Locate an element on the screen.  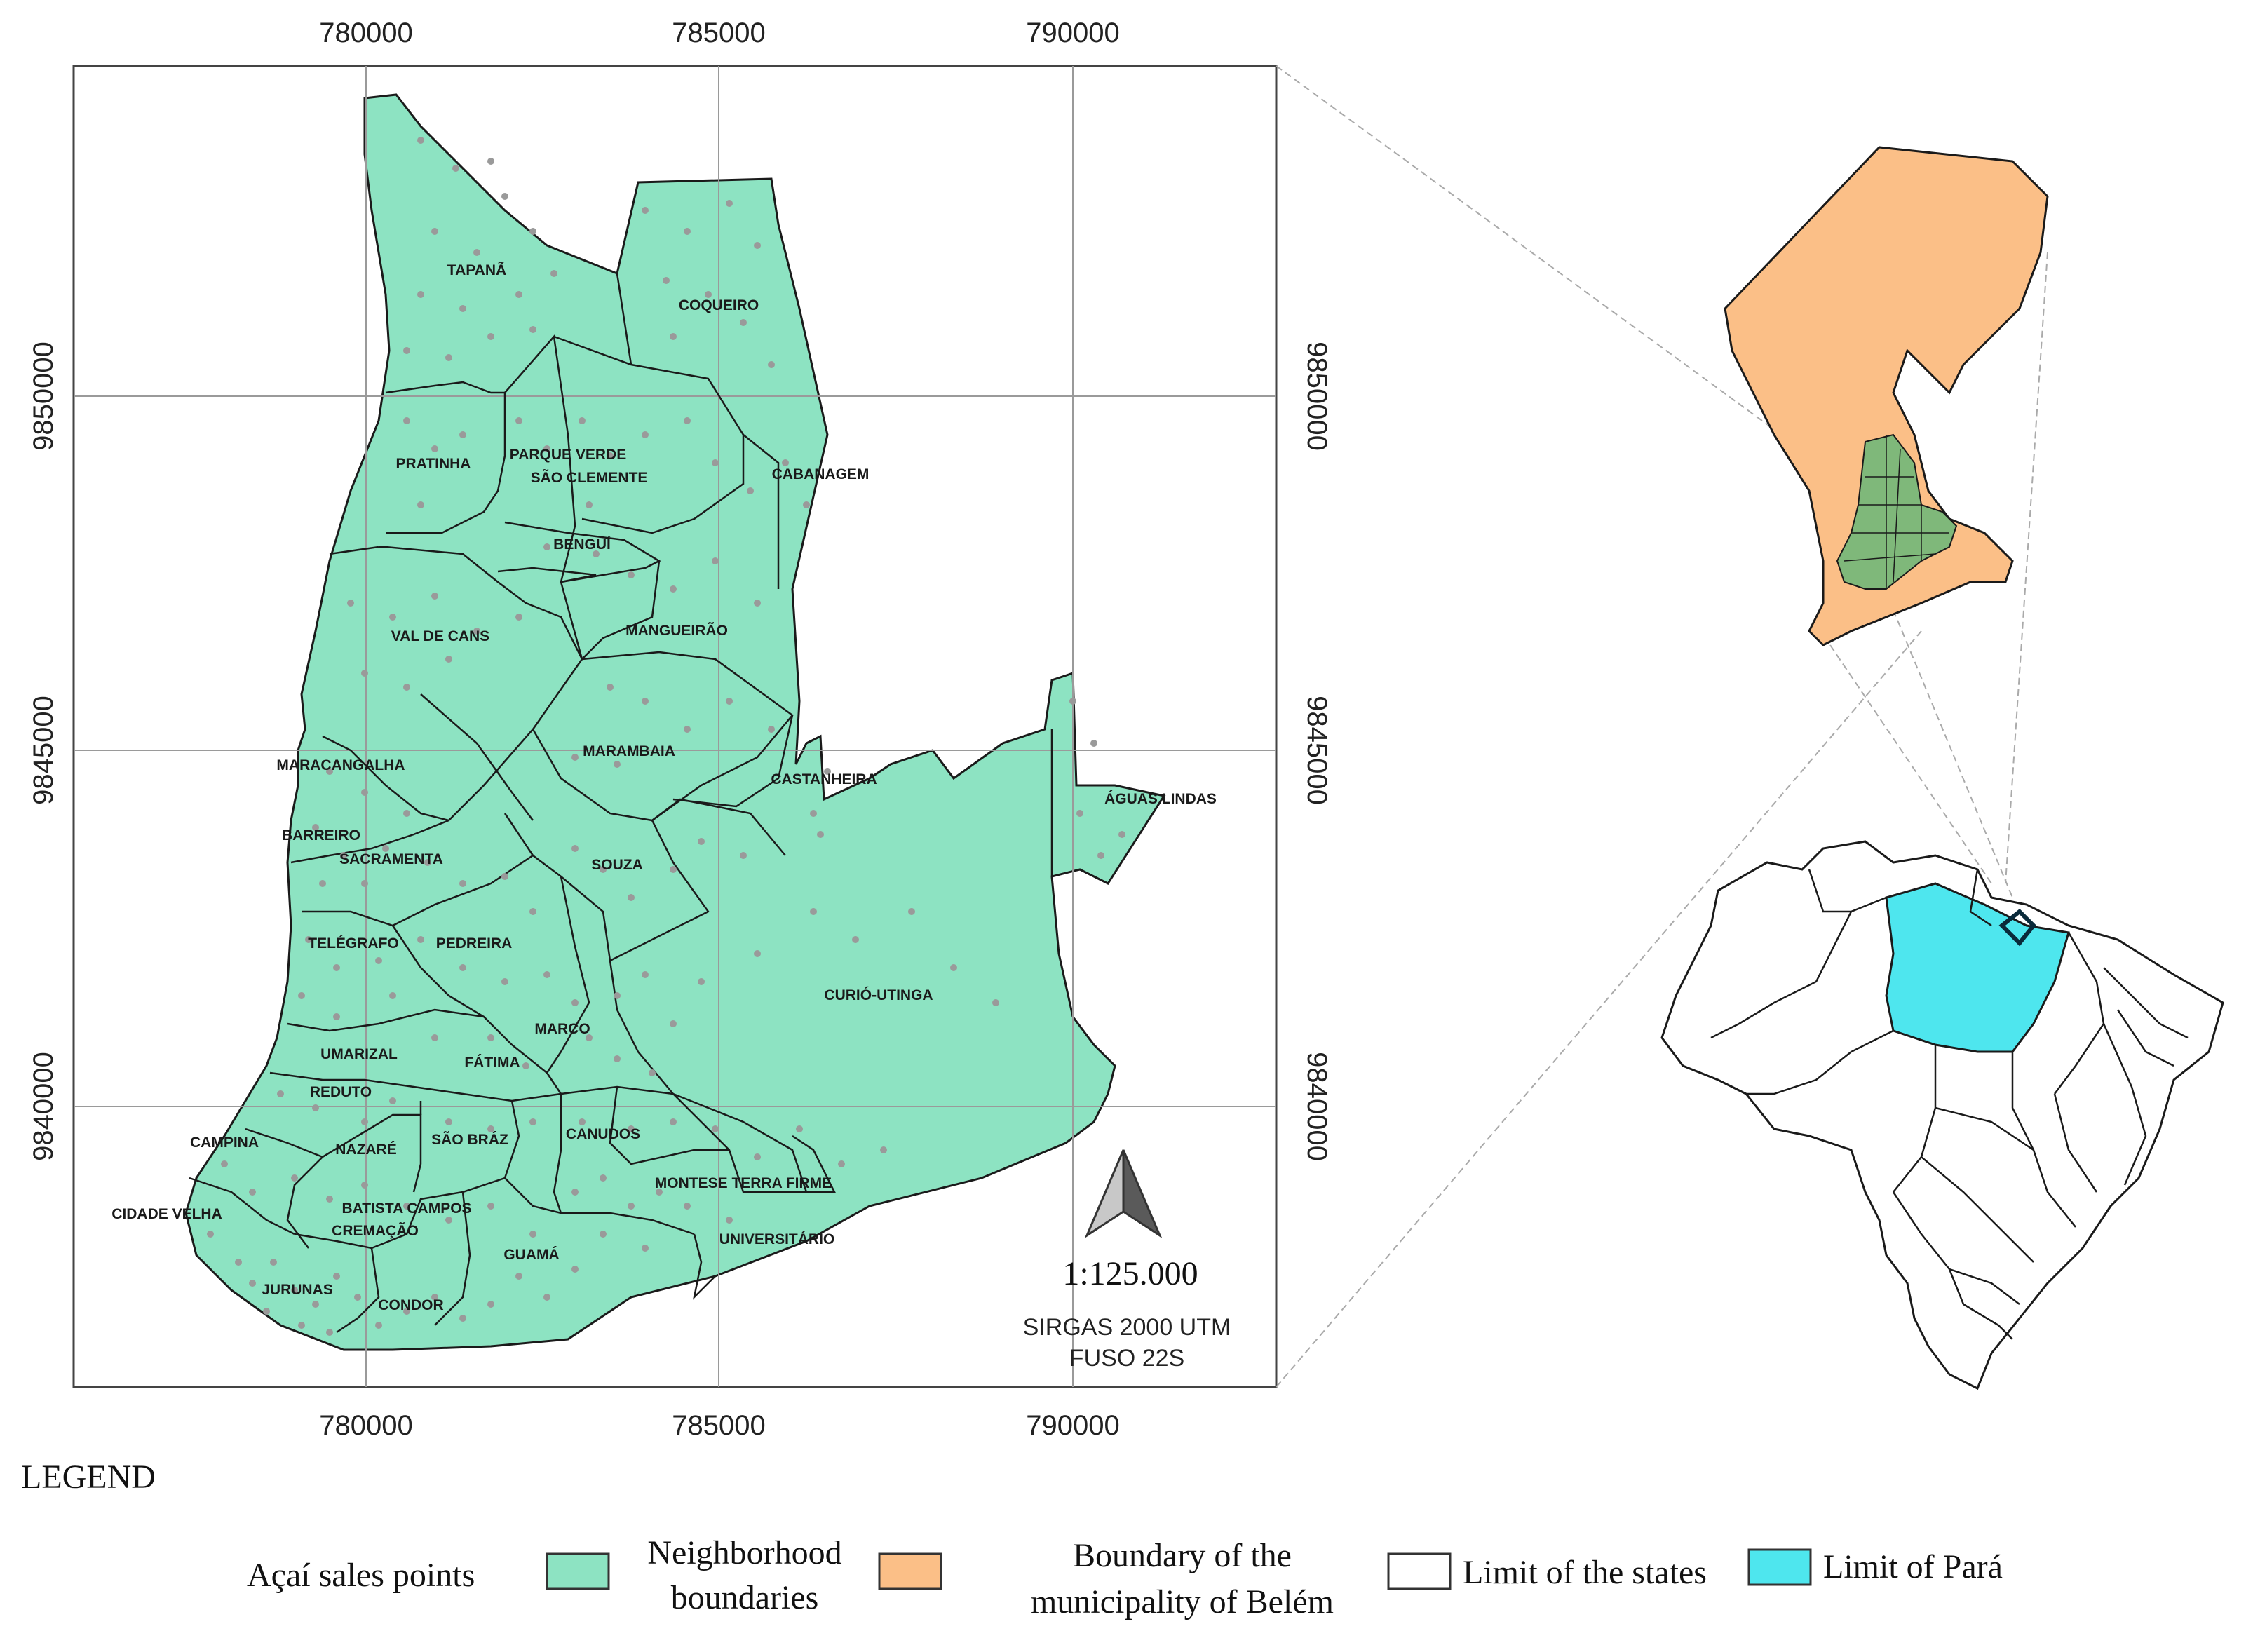
label-fatima: FÁTIMA is located at coordinates (492, 1063).